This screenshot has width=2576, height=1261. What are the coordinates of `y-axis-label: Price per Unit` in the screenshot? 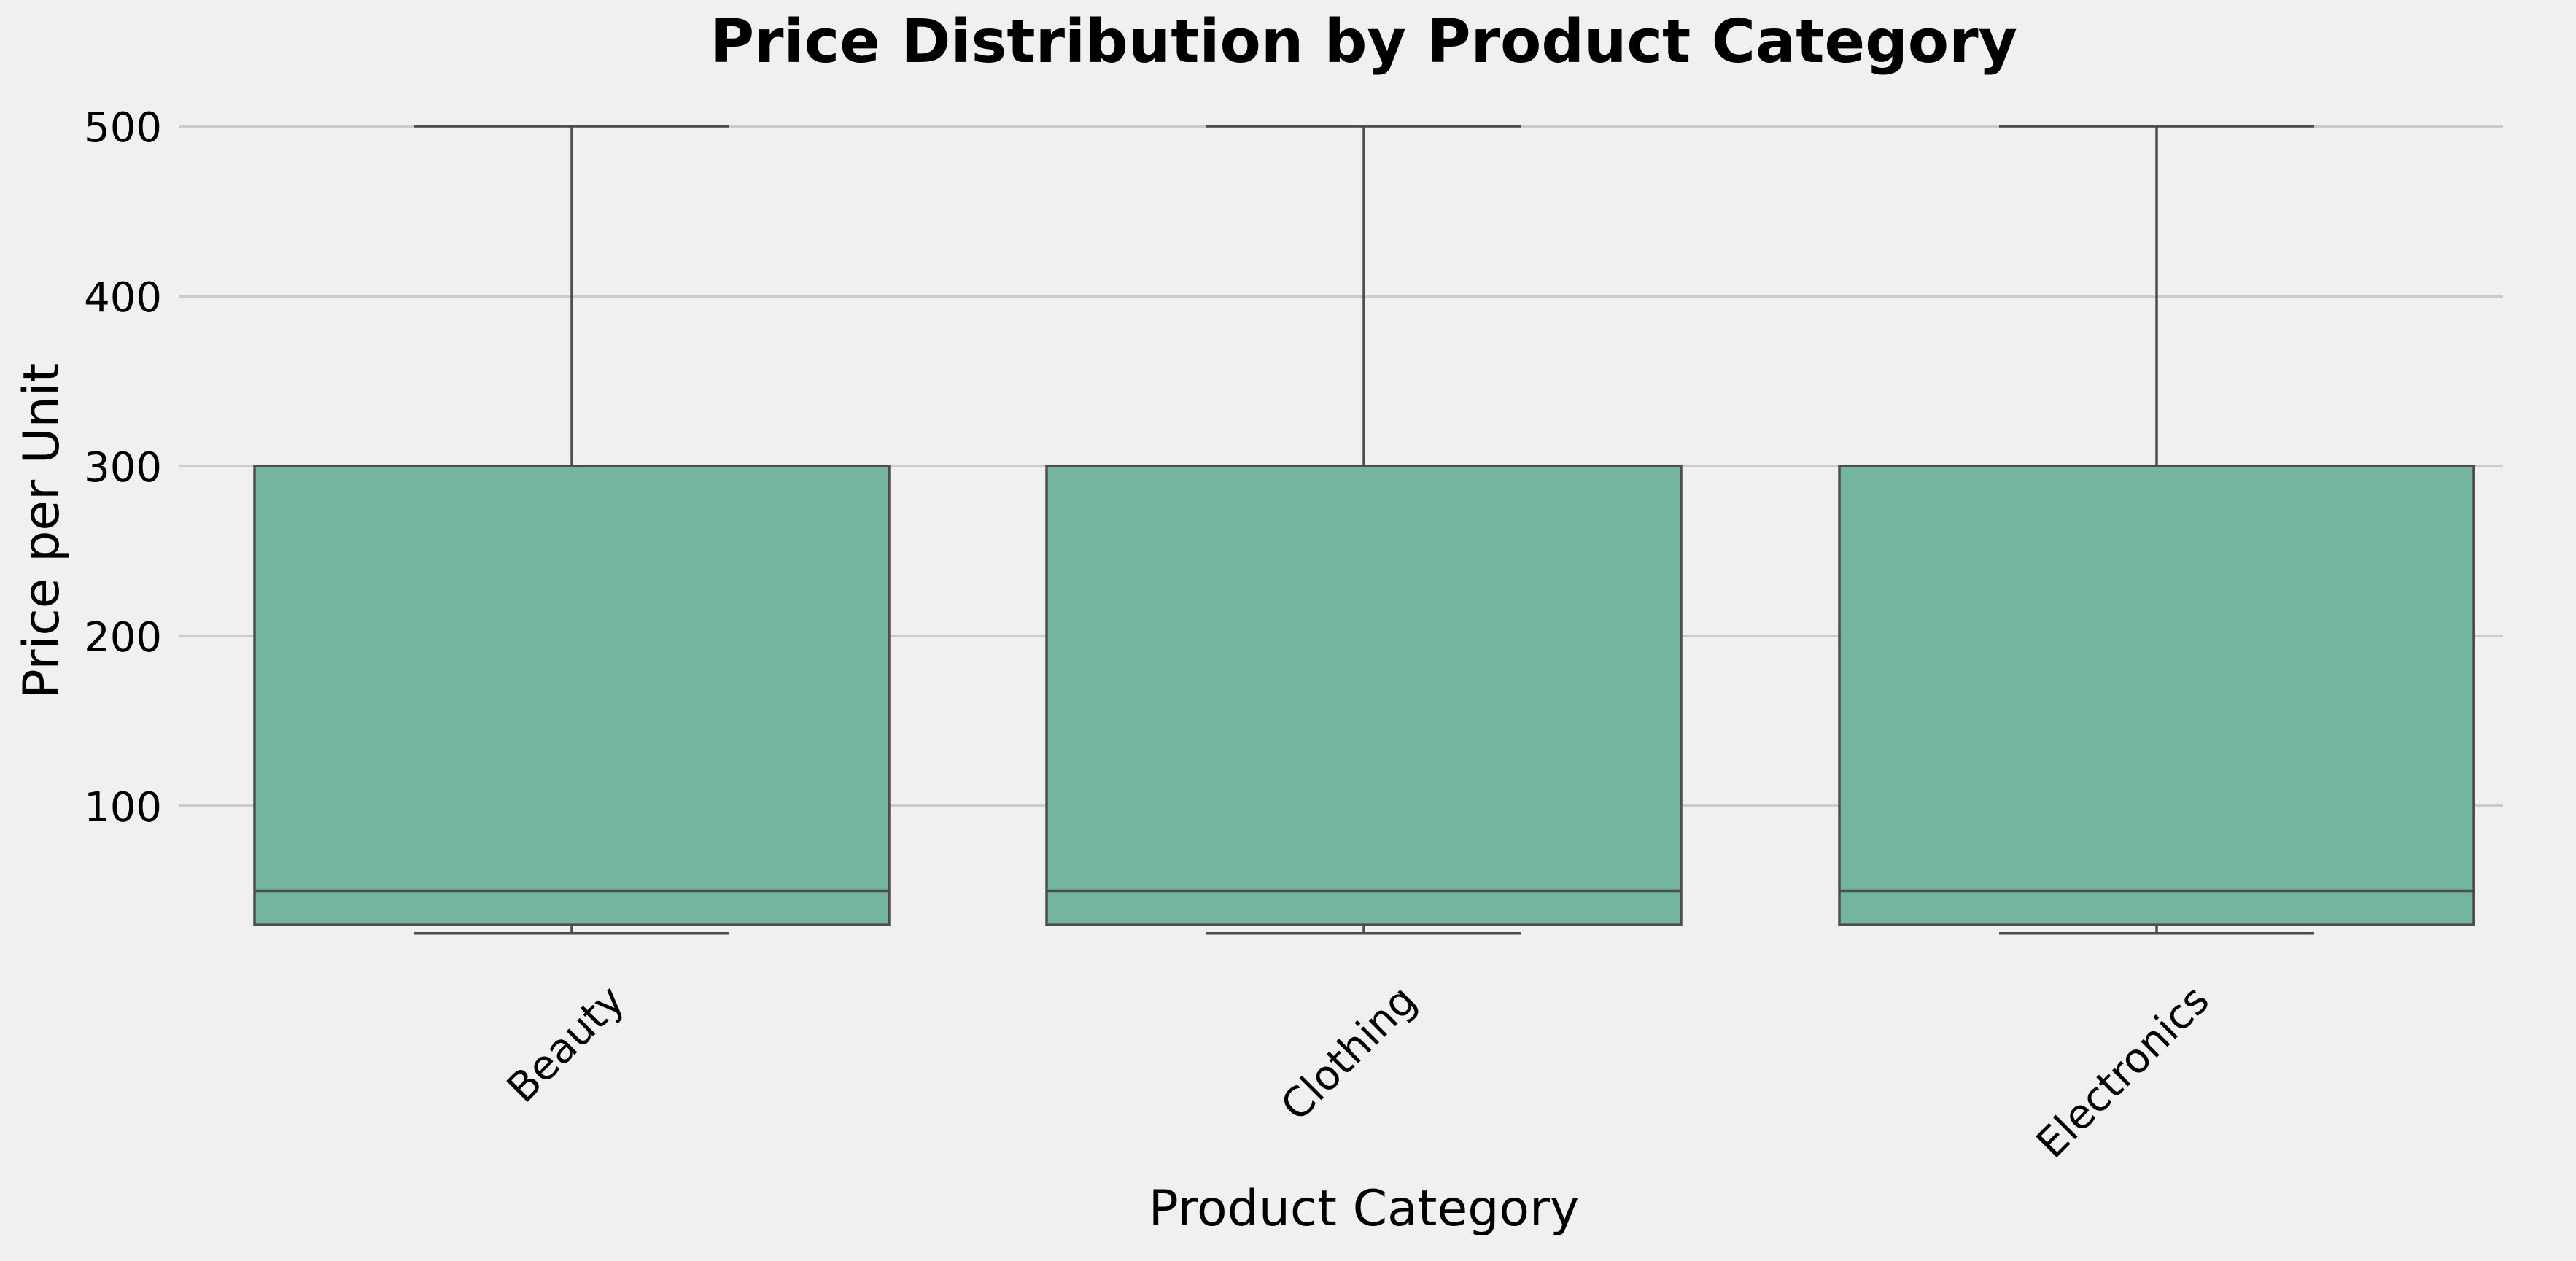 It's located at (42, 531).